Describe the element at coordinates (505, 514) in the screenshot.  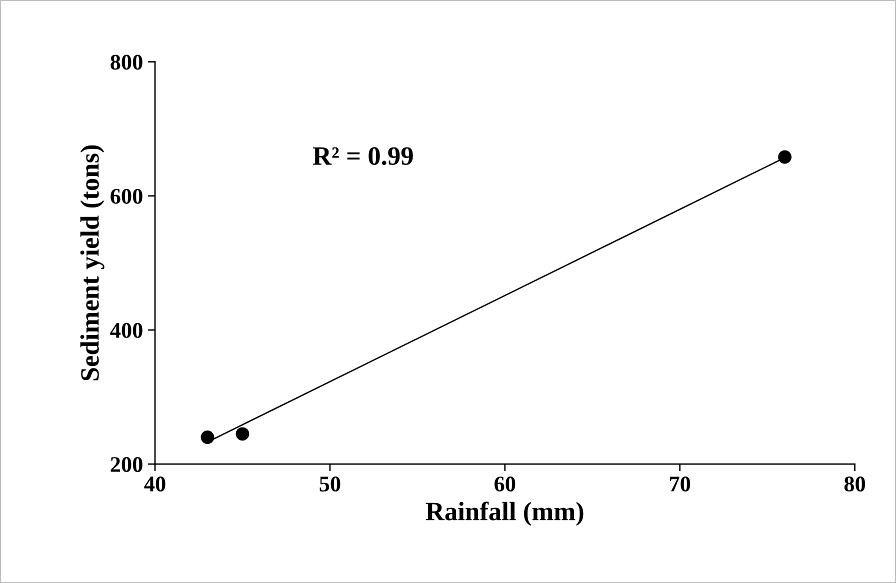
I see `x-axis-title: Rainfall (mm)` at that location.